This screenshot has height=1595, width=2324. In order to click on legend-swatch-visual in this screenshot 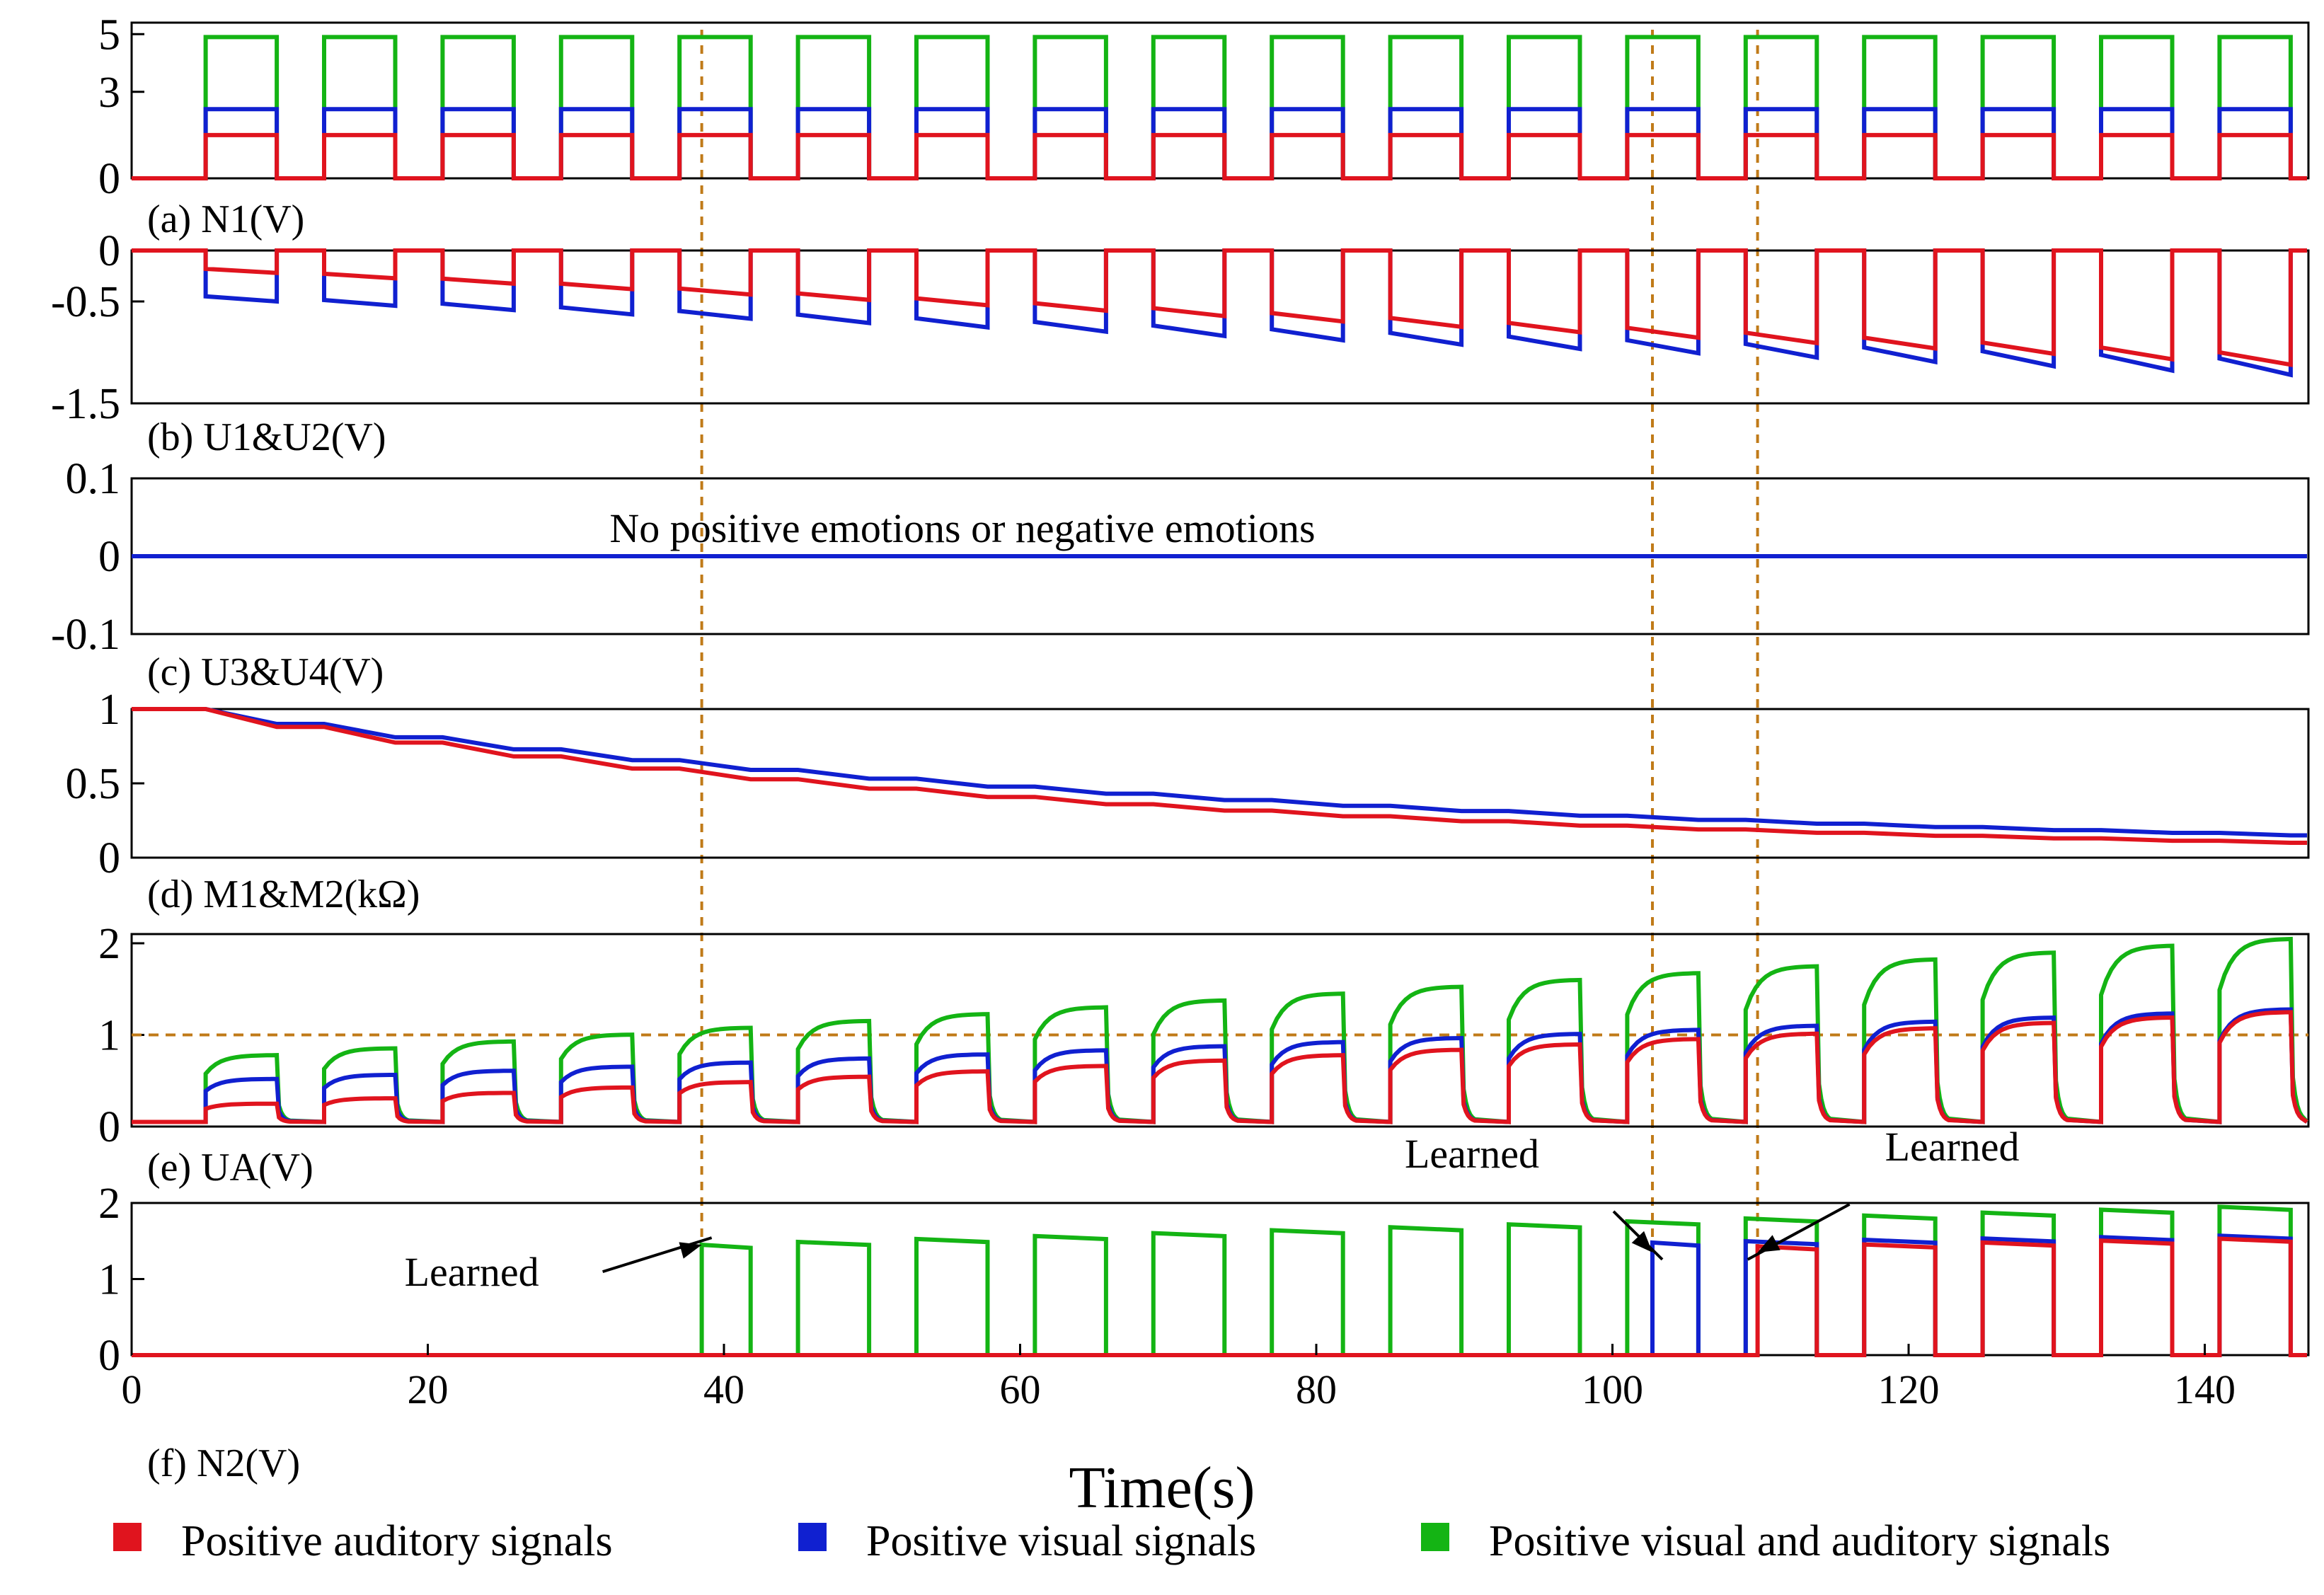, I will do `click(812, 1537)`.